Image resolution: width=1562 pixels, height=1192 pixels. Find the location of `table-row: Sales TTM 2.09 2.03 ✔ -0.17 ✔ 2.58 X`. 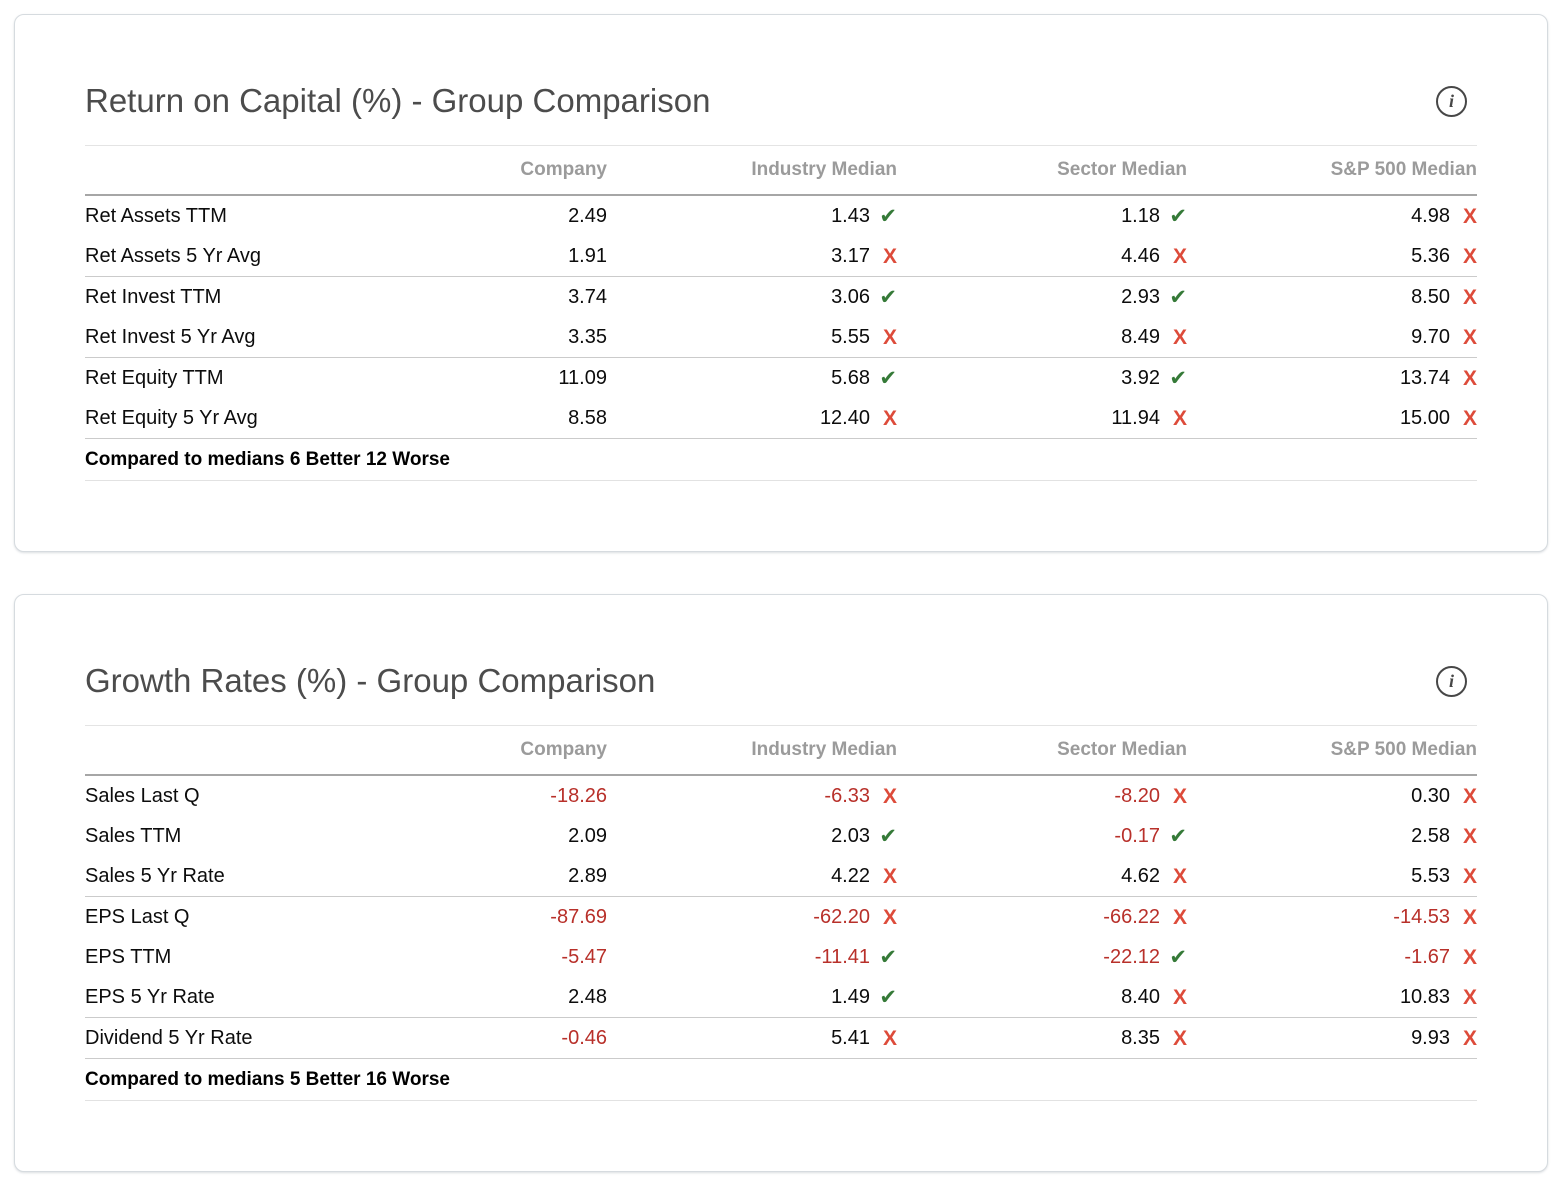

table-row: Sales TTM 2.09 2.03 ✔ -0.17 ✔ 2.58 X is located at coordinates (781, 836).